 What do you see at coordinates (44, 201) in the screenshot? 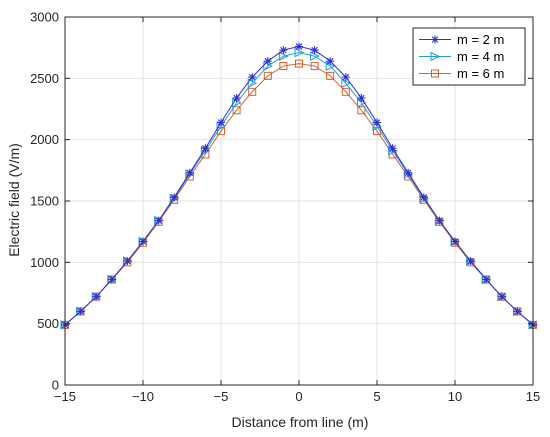
I see `y-tick-label: 1500` at bounding box center [44, 201].